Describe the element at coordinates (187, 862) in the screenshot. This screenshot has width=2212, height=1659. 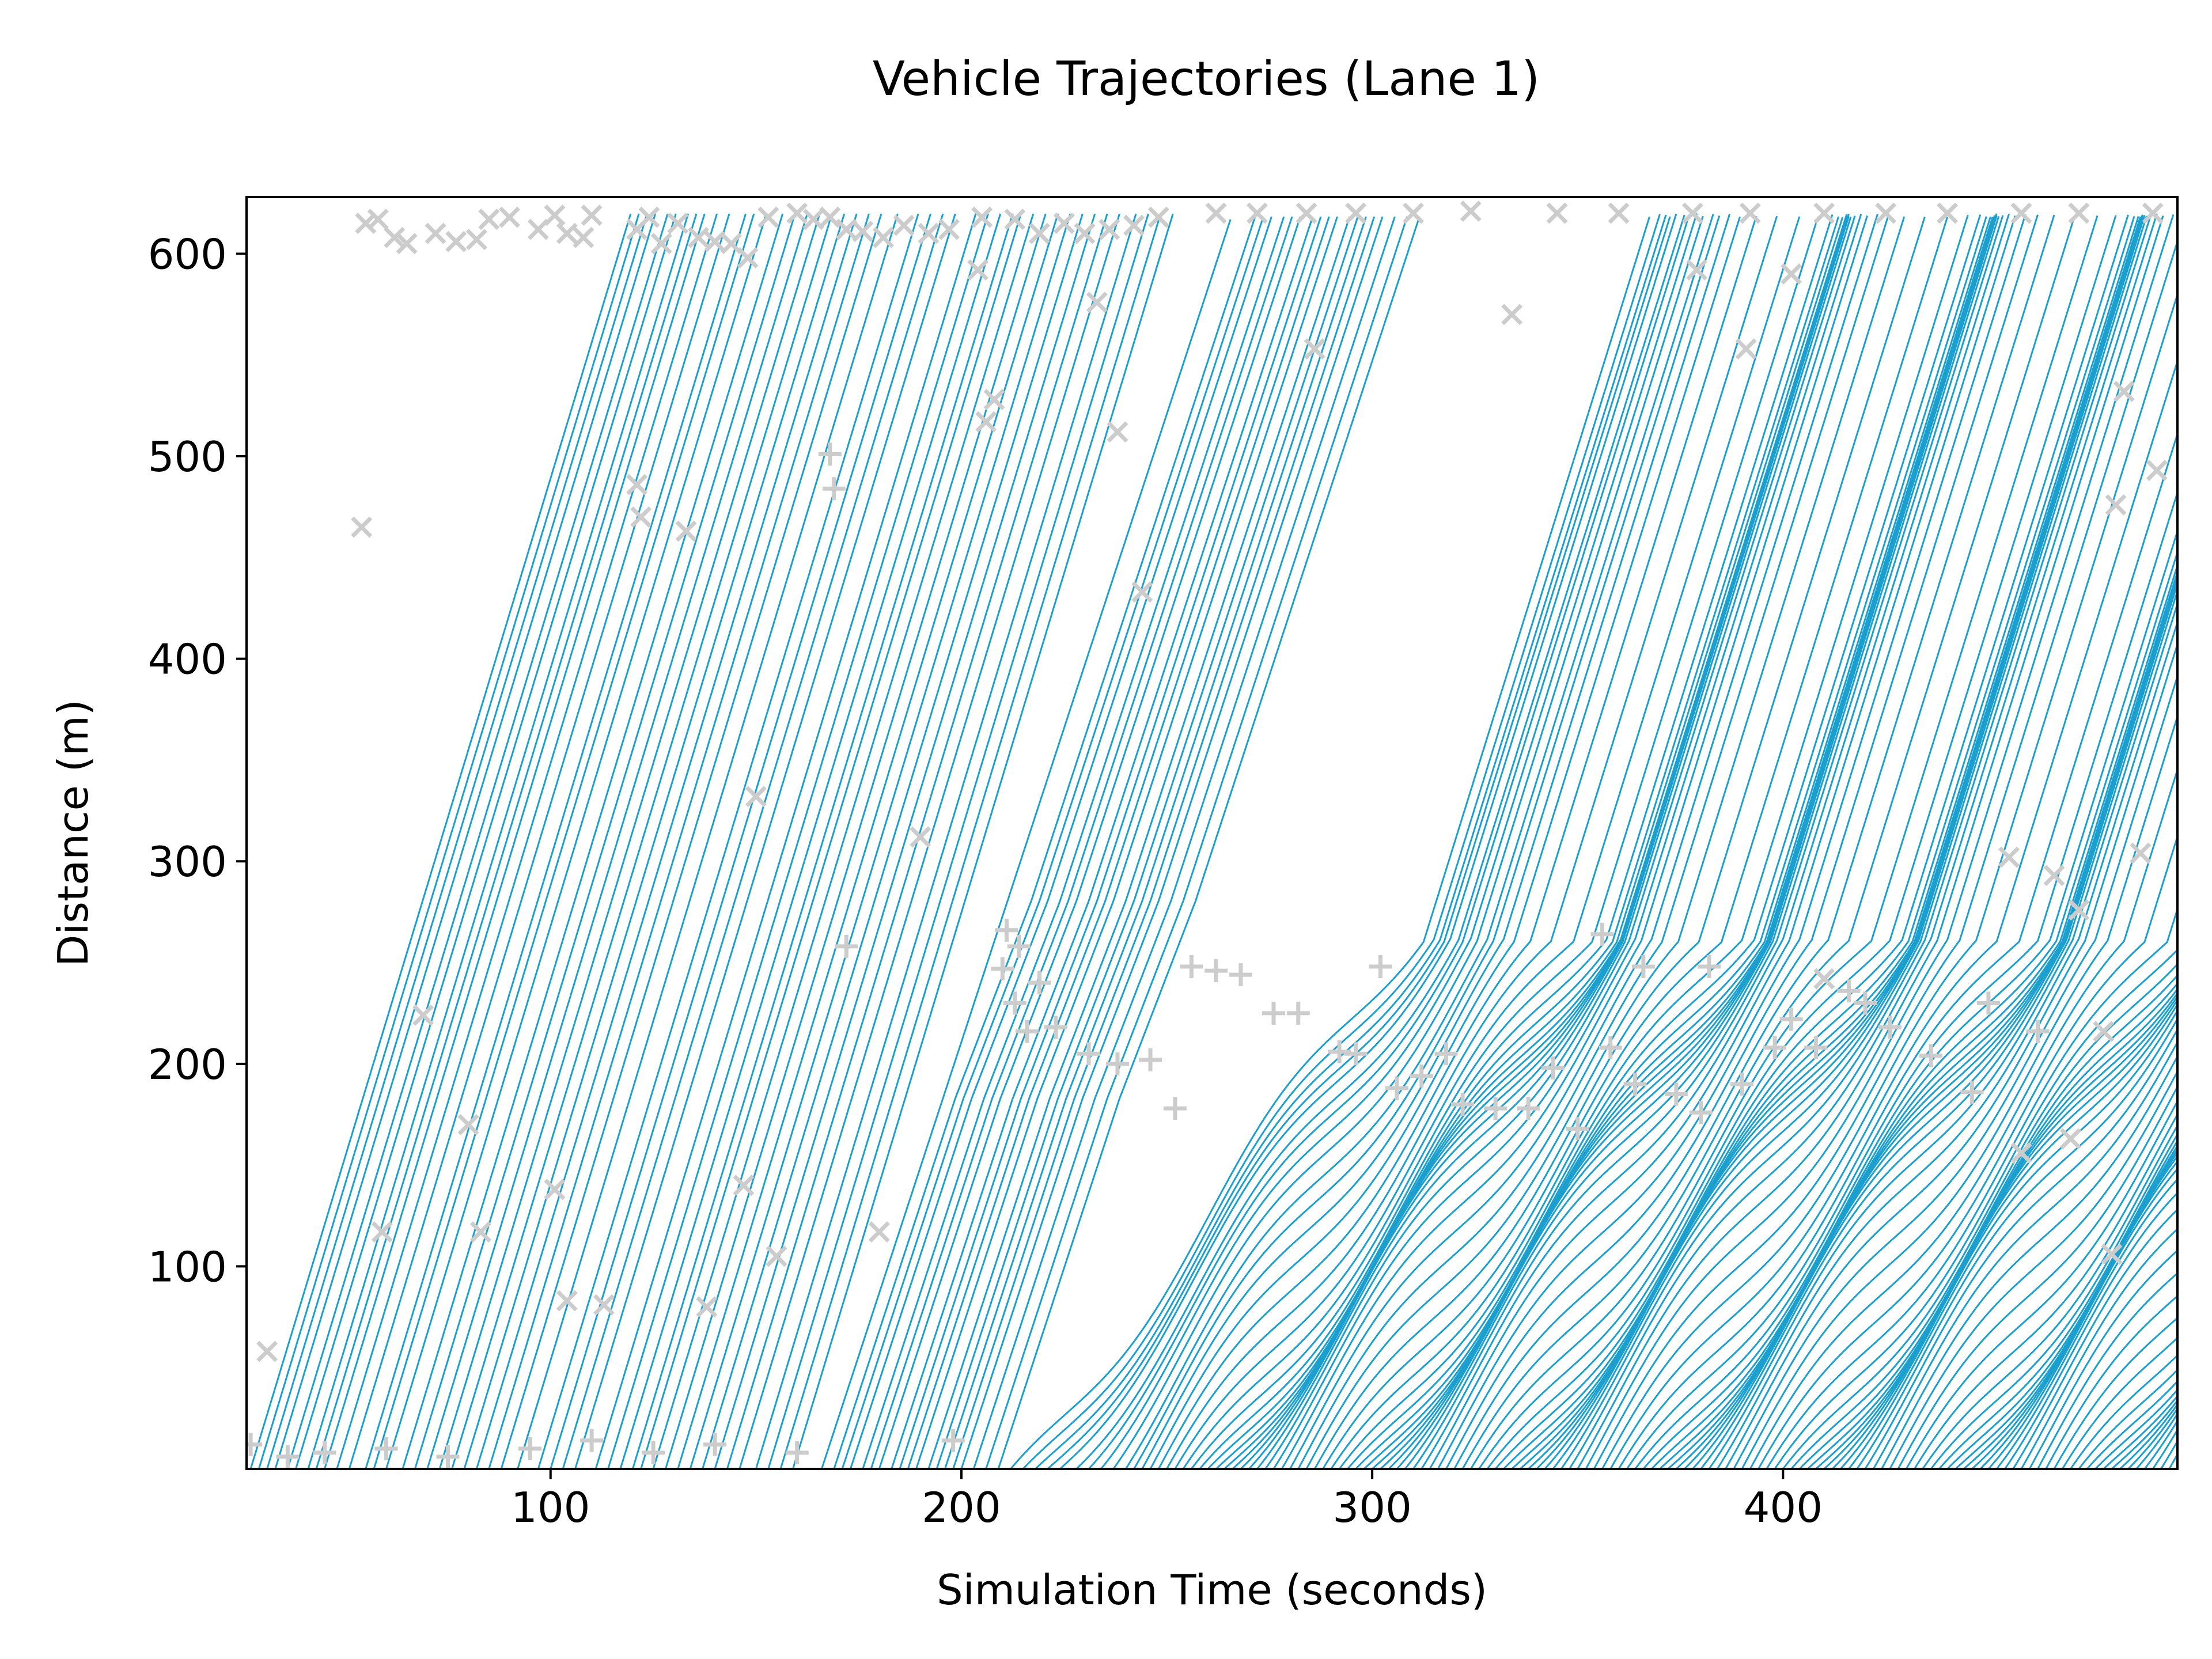
I see `y-tick-label: 300` at that location.